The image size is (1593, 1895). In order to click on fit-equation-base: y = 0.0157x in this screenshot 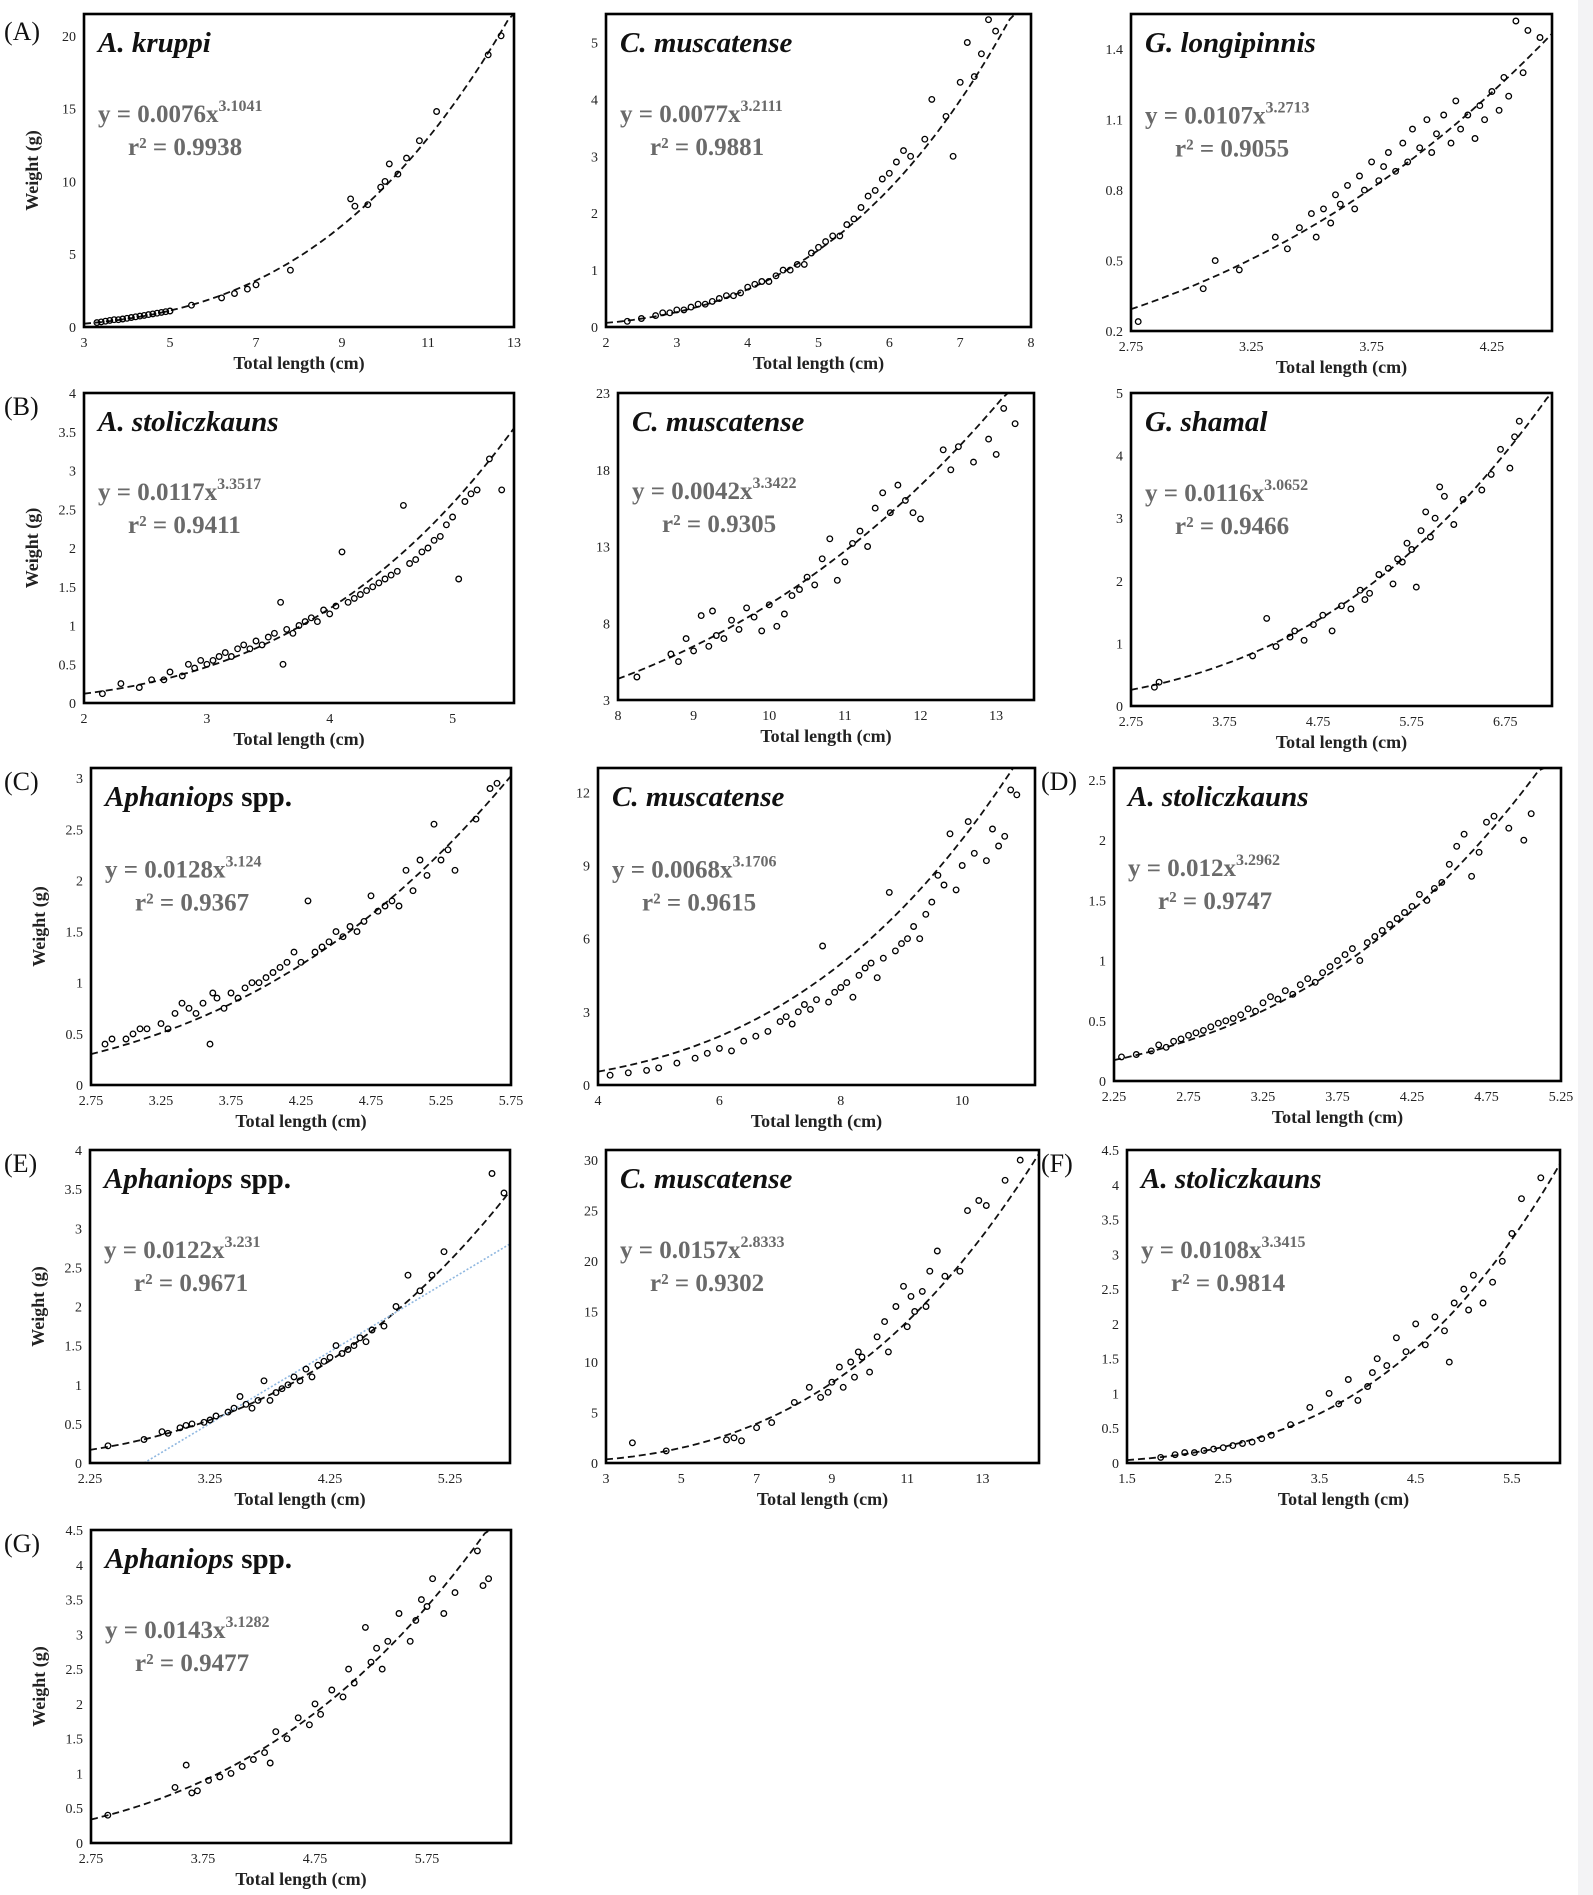, I will do `click(680, 1250)`.